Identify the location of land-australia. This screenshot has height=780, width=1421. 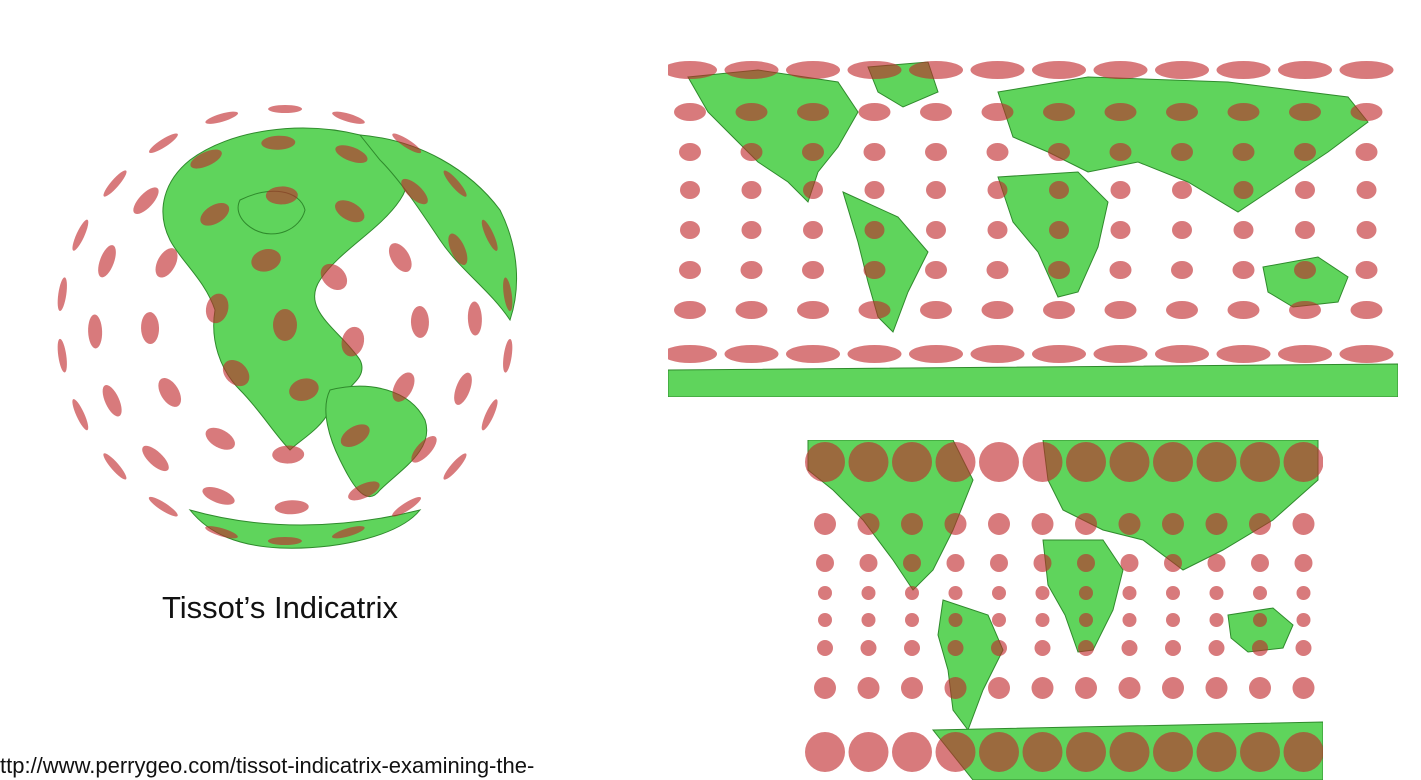
(1305, 282).